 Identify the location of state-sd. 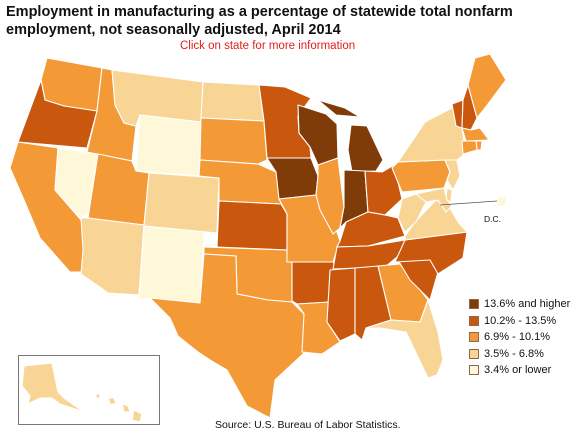
(233, 141).